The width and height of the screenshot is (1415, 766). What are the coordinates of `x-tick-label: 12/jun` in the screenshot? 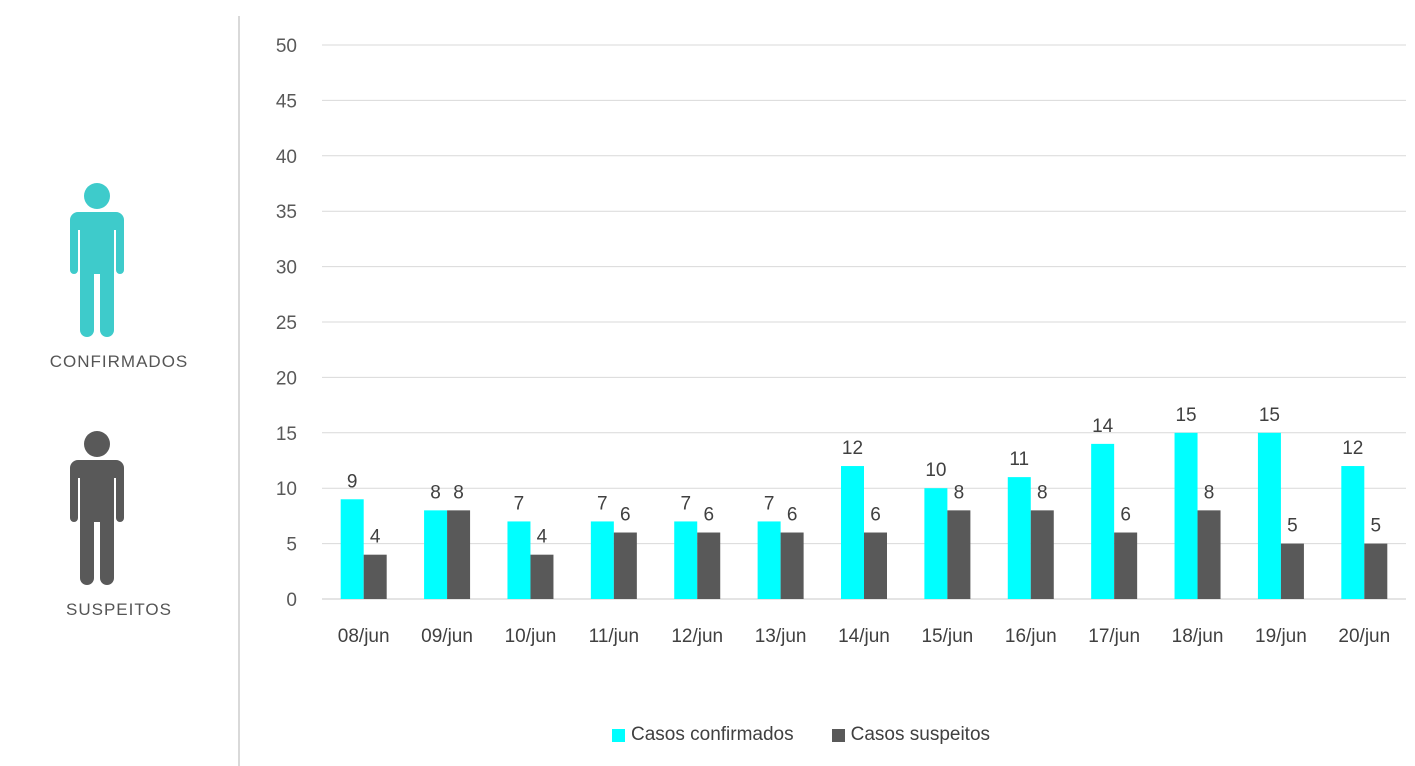 It's located at (697, 636).